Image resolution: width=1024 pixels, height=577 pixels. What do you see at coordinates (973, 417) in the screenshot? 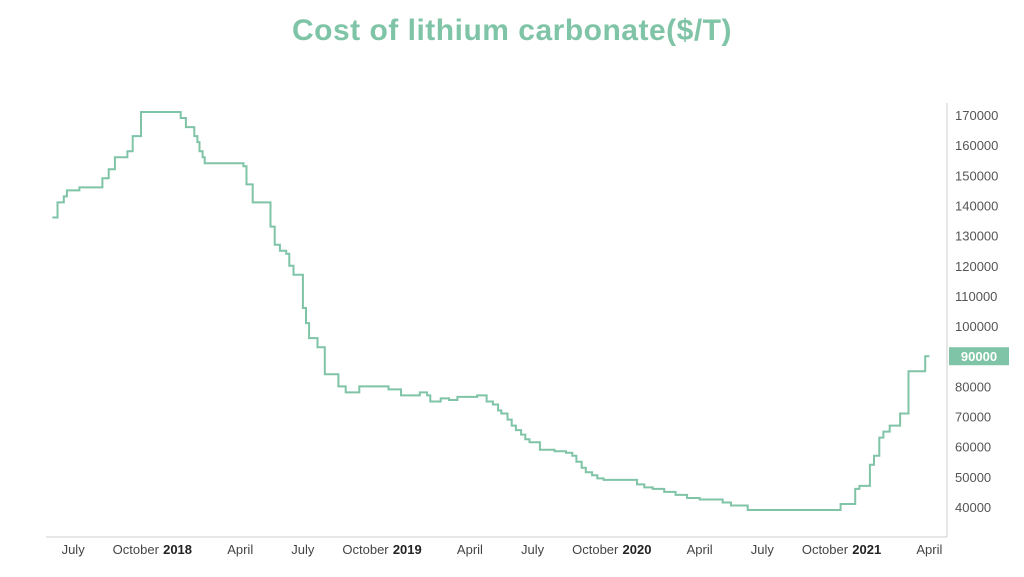
I see `y-tick-label: 70000` at bounding box center [973, 417].